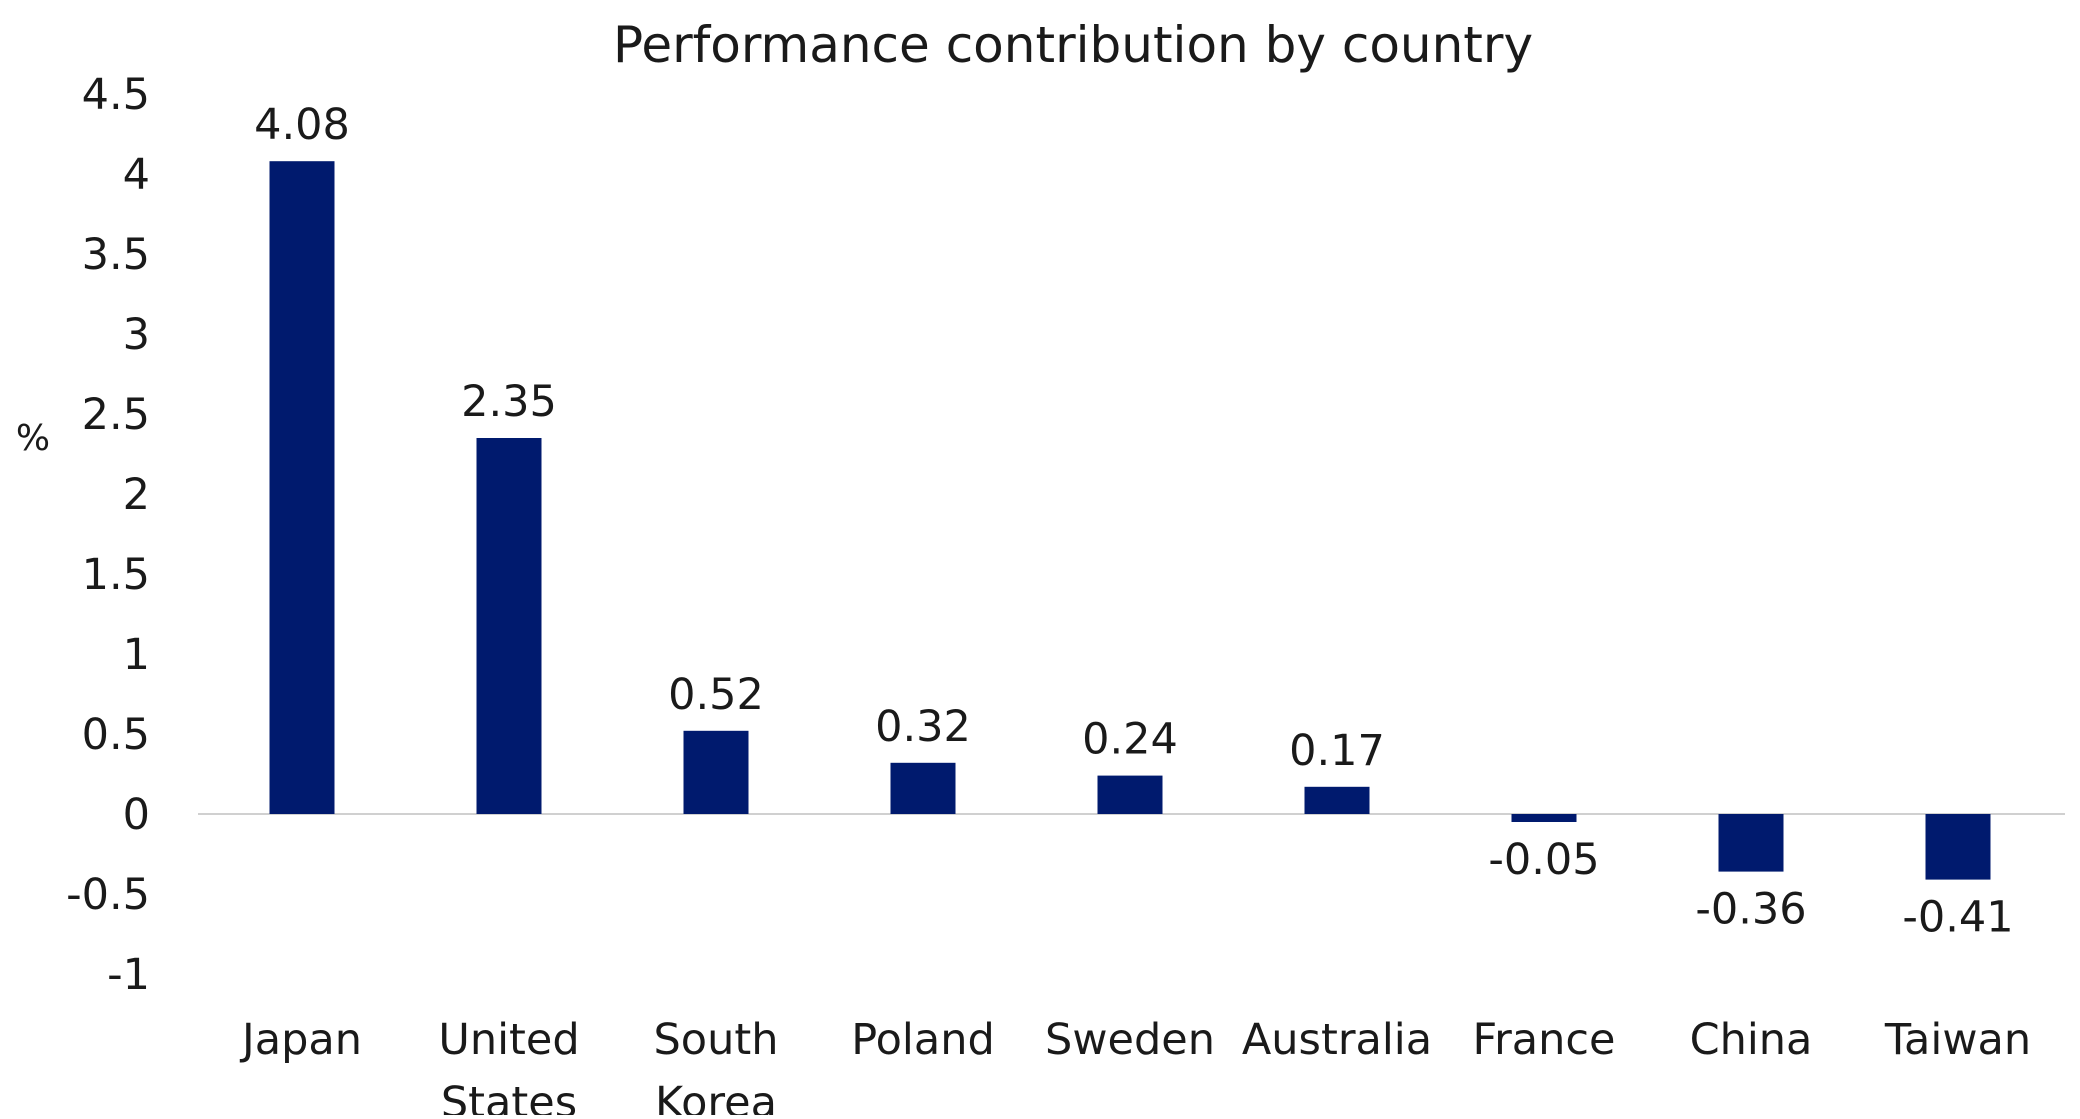 Image resolution: width=2080 pixels, height=1119 pixels. Describe the element at coordinates (923, 727) in the screenshot. I see `data-label: 0.32` at that location.